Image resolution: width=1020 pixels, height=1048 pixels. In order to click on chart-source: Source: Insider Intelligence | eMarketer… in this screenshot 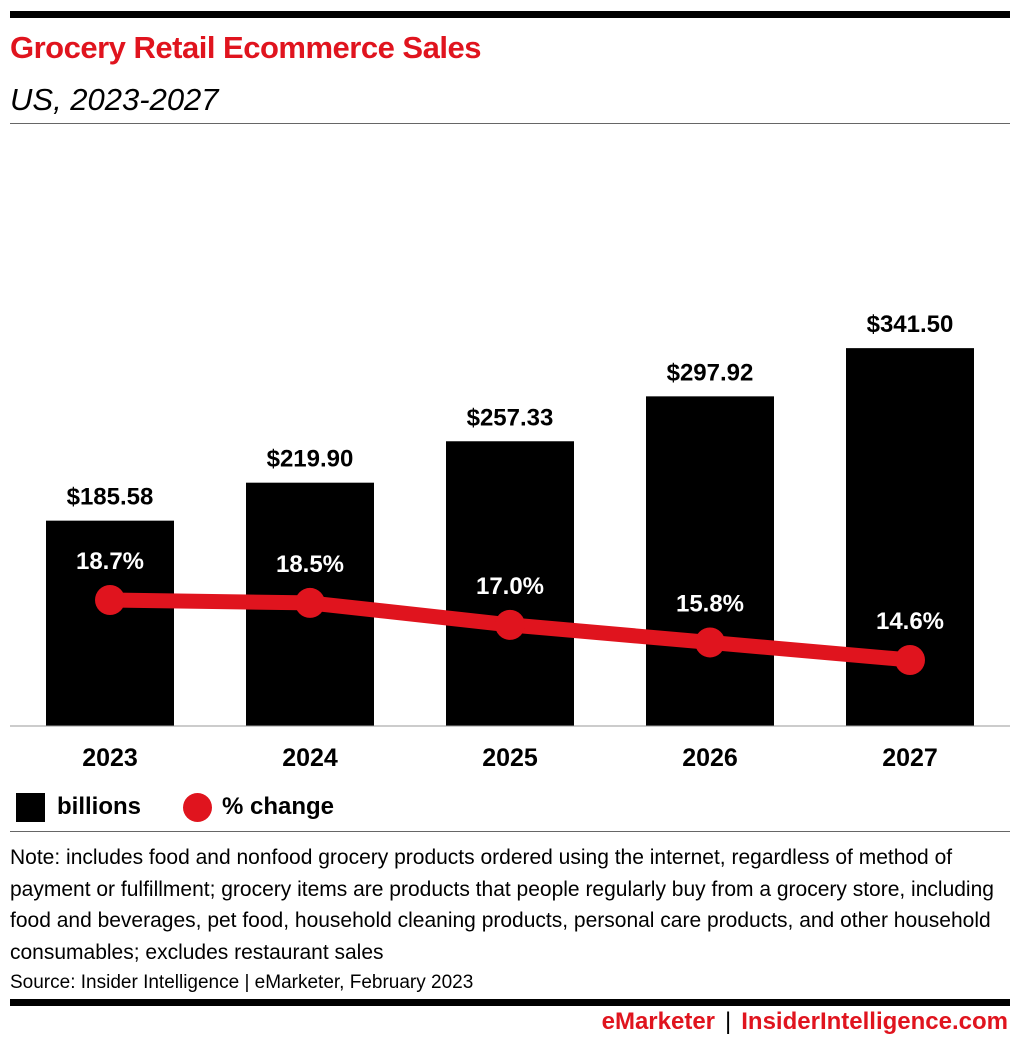, I will do `click(242, 982)`.